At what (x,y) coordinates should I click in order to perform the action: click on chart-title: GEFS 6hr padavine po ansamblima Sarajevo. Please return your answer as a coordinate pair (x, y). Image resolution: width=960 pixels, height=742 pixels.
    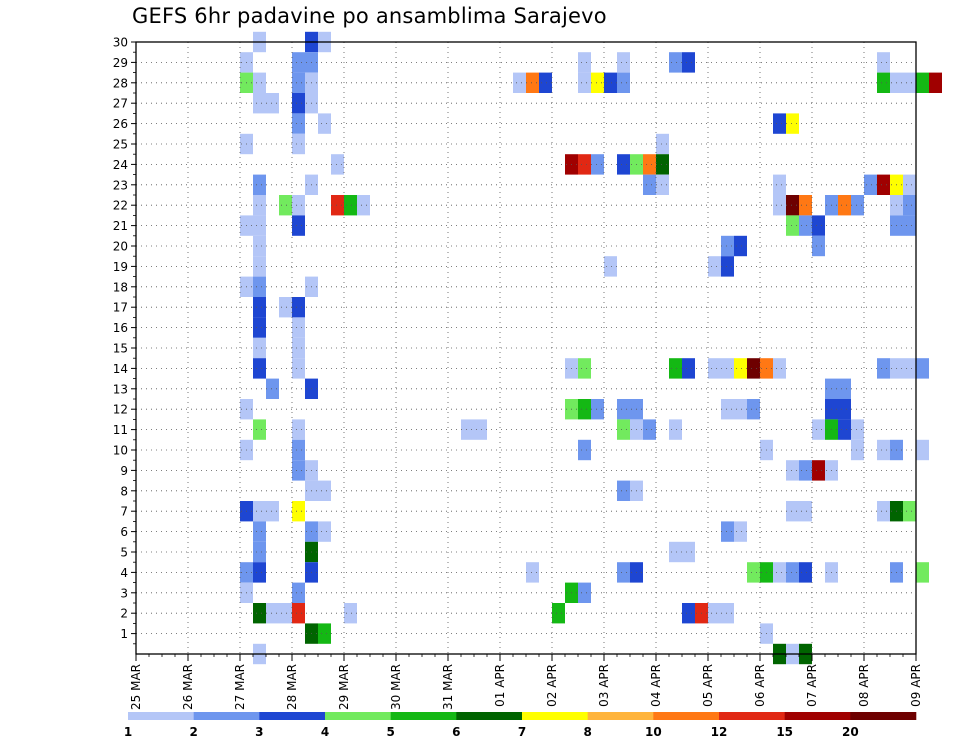
    Looking at the image, I should click on (369, 16).